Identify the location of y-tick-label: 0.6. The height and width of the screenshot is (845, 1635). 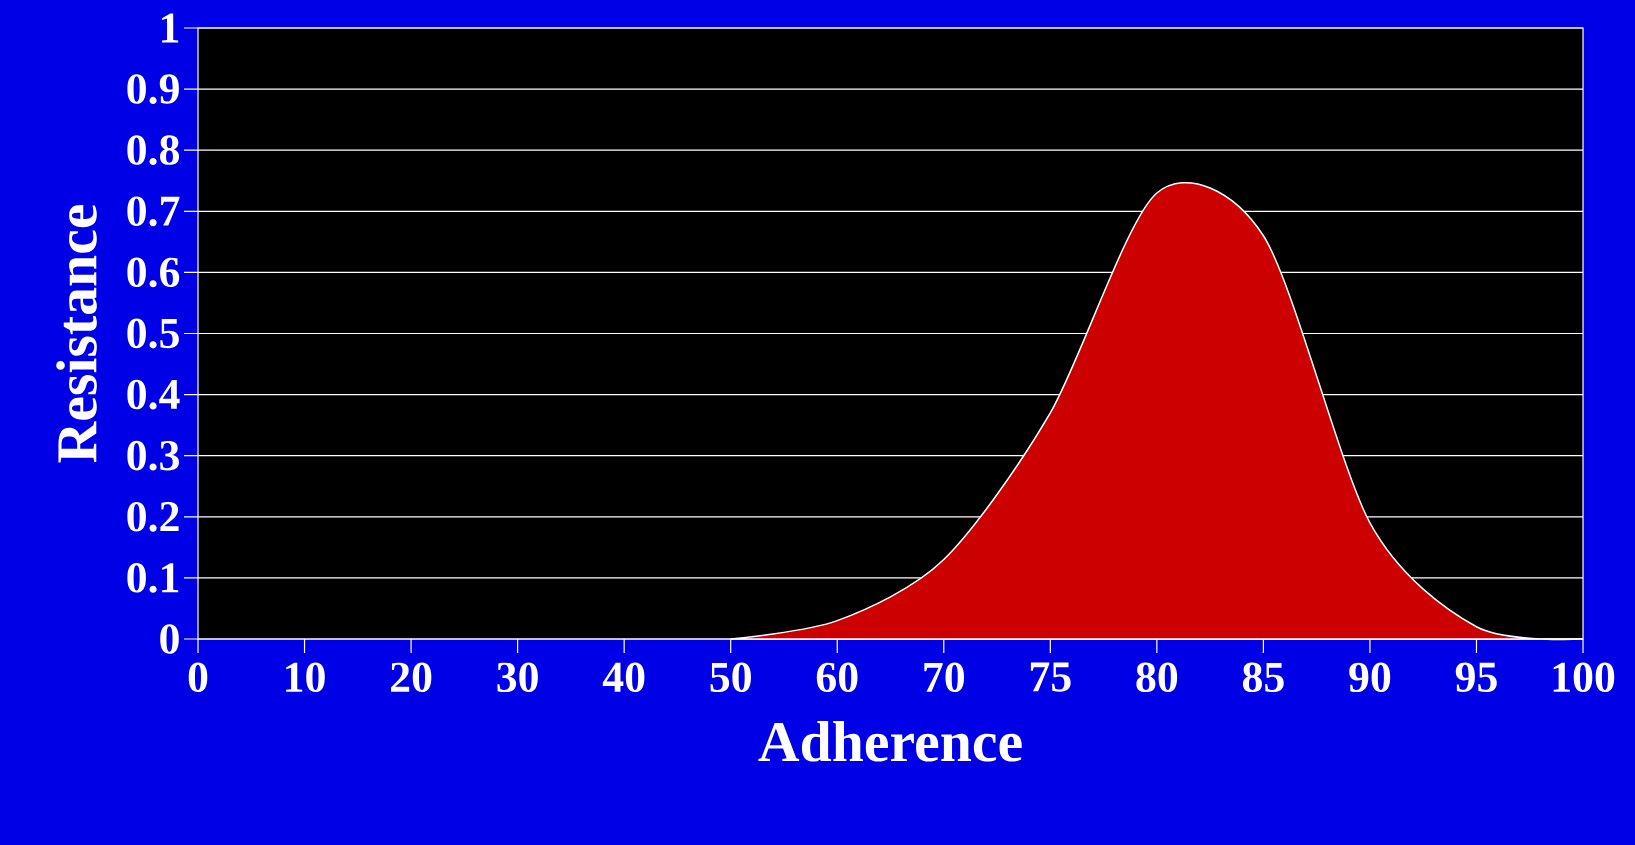
(153, 272).